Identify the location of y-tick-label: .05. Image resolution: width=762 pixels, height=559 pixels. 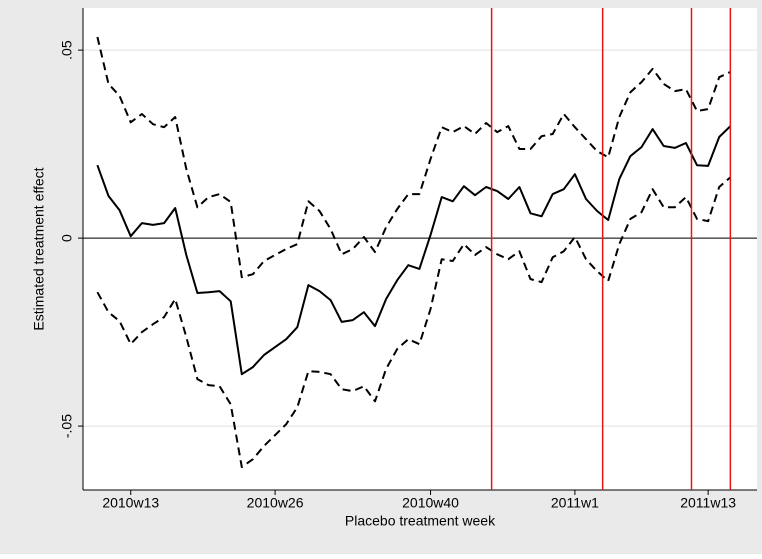
(67, 50).